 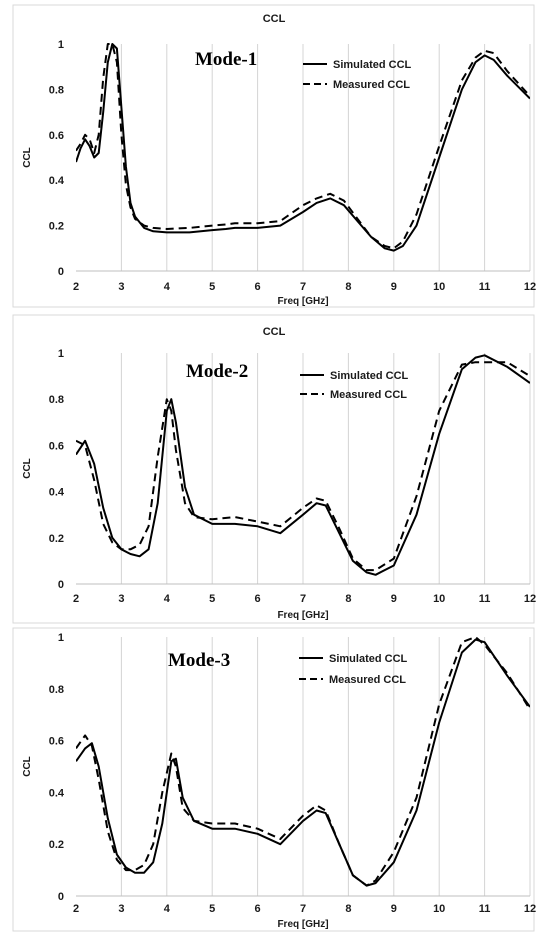 I want to click on mode-annotation: Mode-3, so click(x=199, y=660).